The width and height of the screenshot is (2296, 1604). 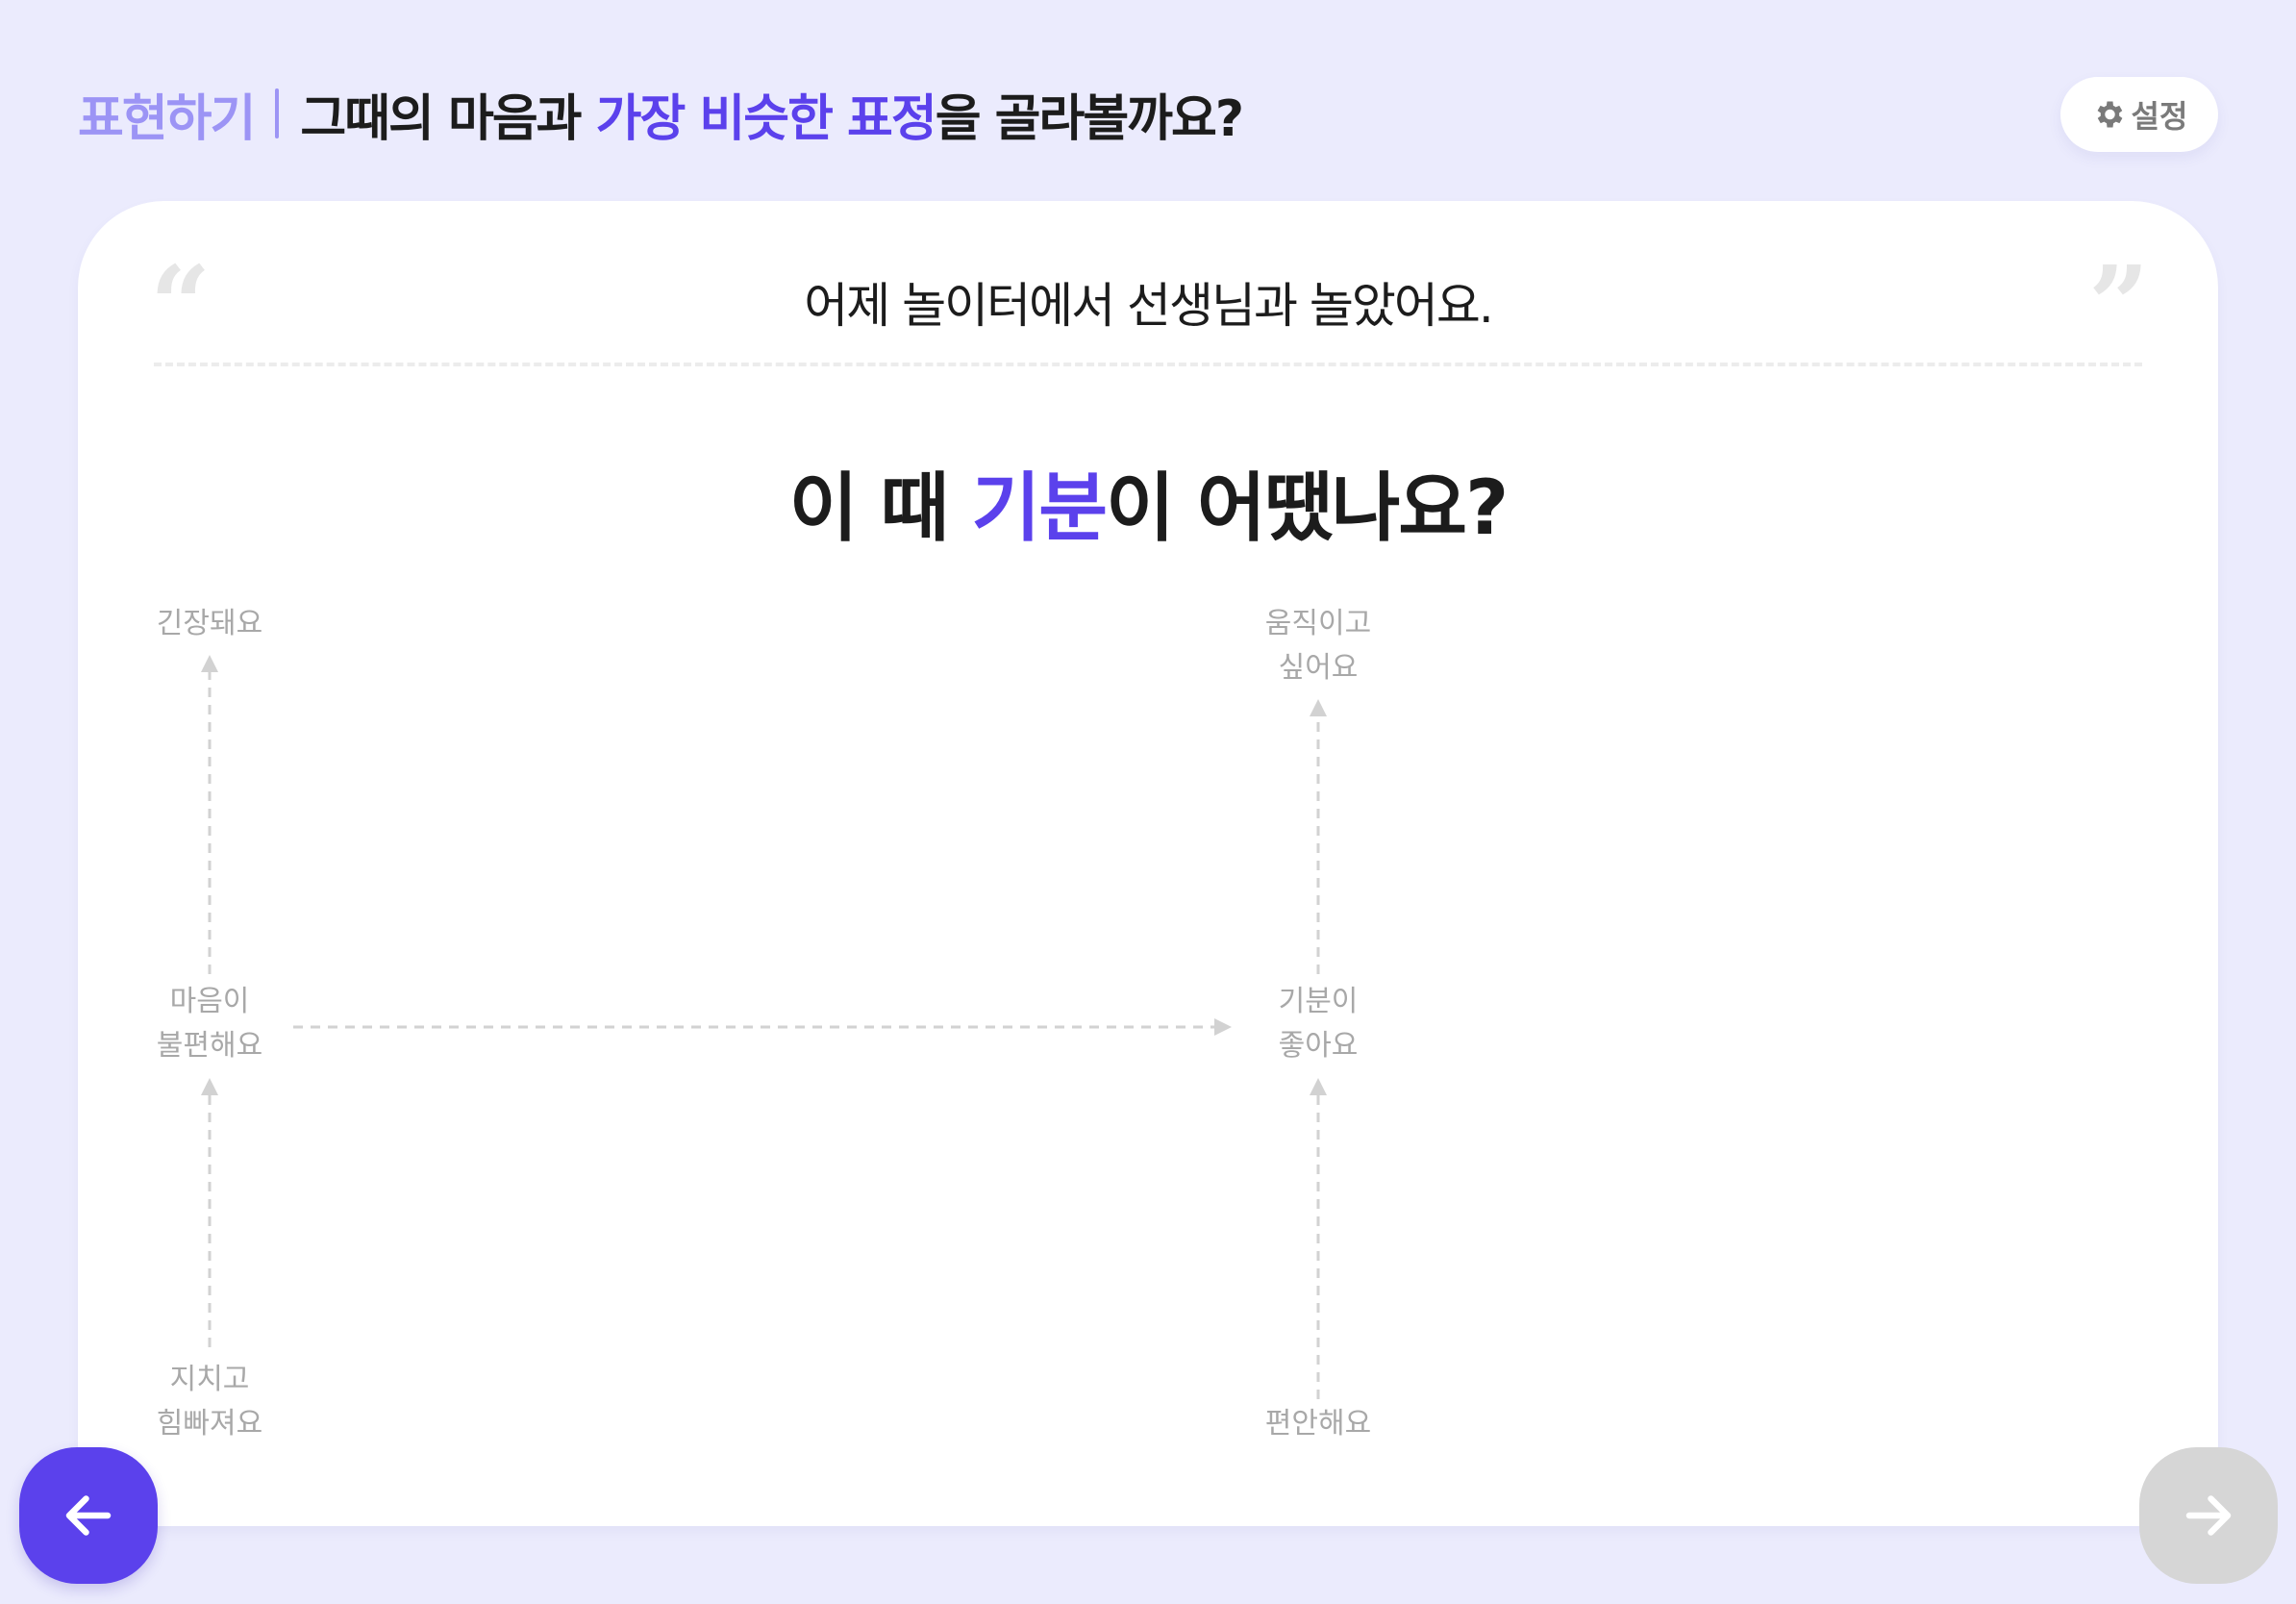 I want to click on mood-label: 긴장돼요, so click(x=209, y=623).